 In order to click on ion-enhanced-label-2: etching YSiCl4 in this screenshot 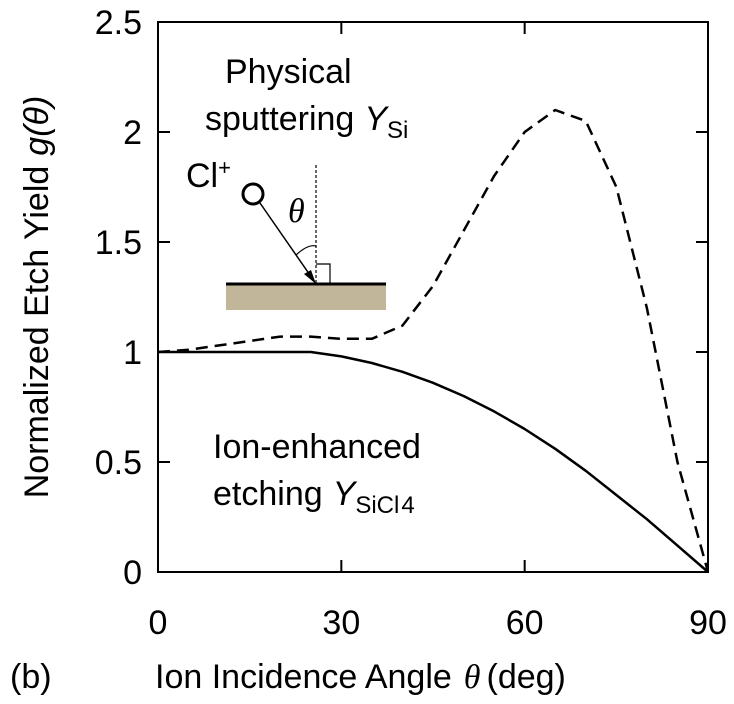, I will do `click(314, 497)`.